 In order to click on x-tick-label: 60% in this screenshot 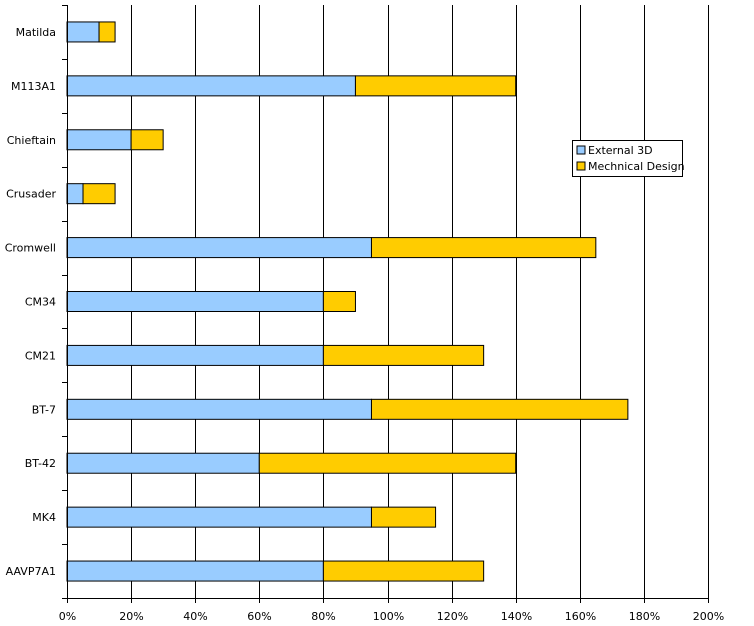, I will do `click(259, 616)`.